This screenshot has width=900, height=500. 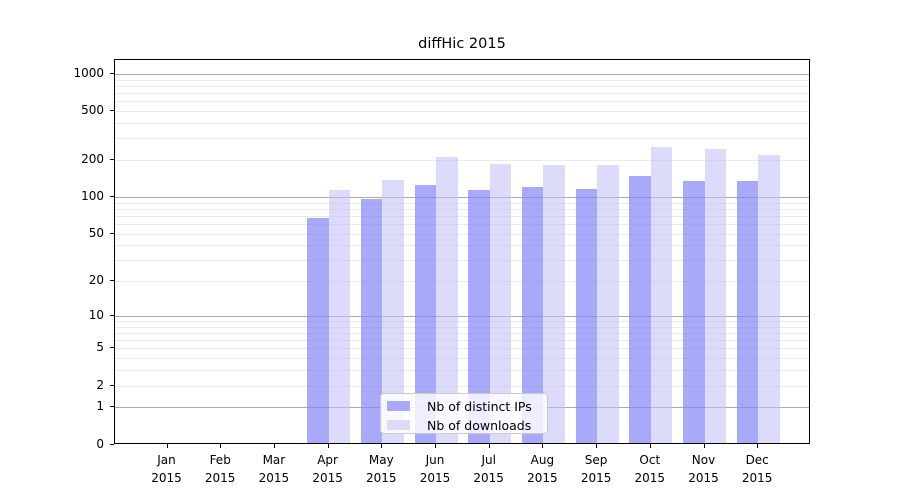 I want to click on x-tick-label: Feb 2015, so click(x=220, y=469).